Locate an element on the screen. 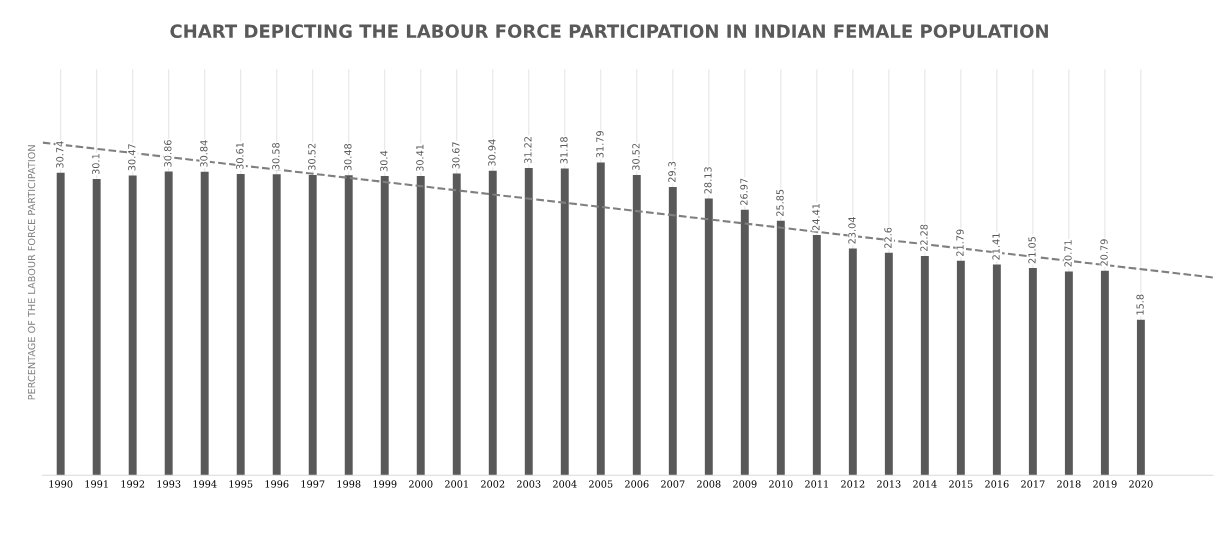  data-label: 30.84 is located at coordinates (204, 153).